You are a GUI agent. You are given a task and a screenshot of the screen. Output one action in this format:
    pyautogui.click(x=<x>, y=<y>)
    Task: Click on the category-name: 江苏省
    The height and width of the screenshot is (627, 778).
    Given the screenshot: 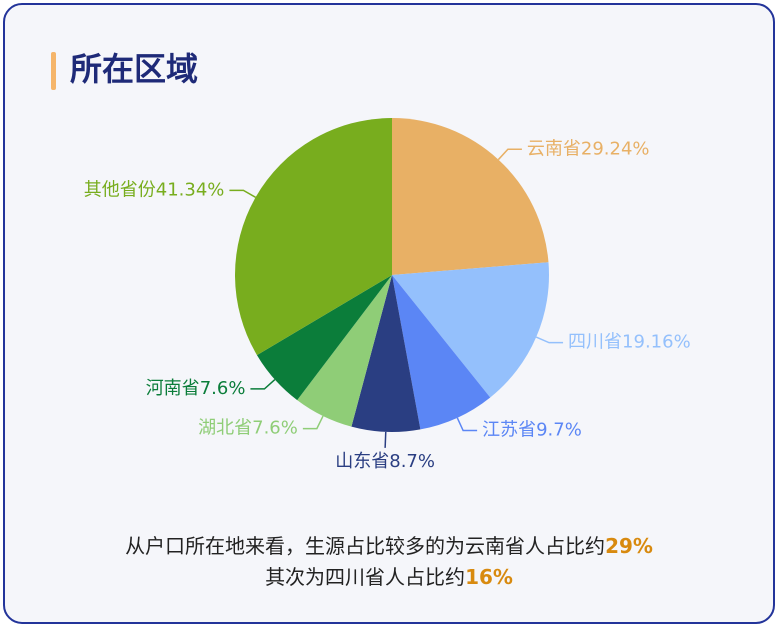 What is the action you would take?
    pyautogui.click(x=509, y=430)
    